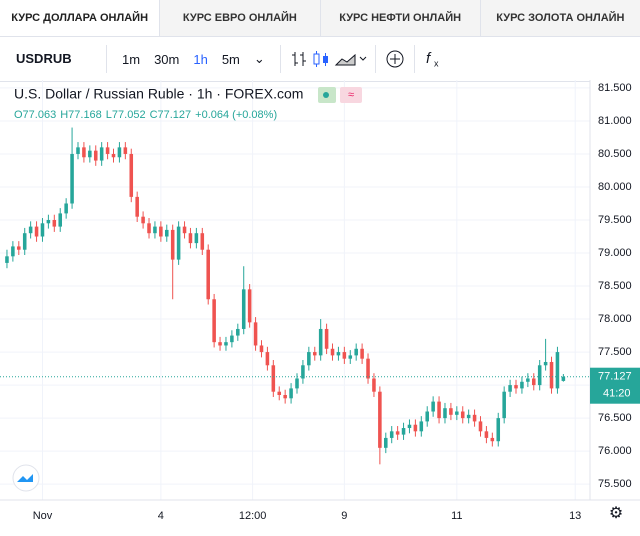 This screenshot has width=640, height=536. Describe the element at coordinates (615, 220) in the screenshot. I see `y-tick-label: 79.500` at that location.